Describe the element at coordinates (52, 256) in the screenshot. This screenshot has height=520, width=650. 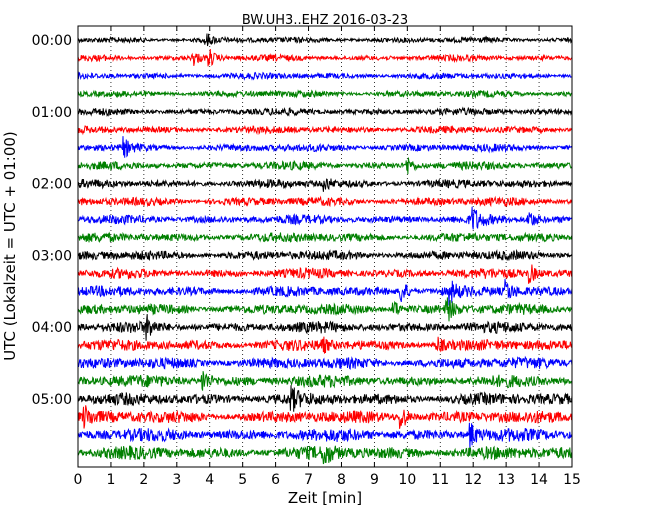
I see `y-tick-label: 03:00` at that location.